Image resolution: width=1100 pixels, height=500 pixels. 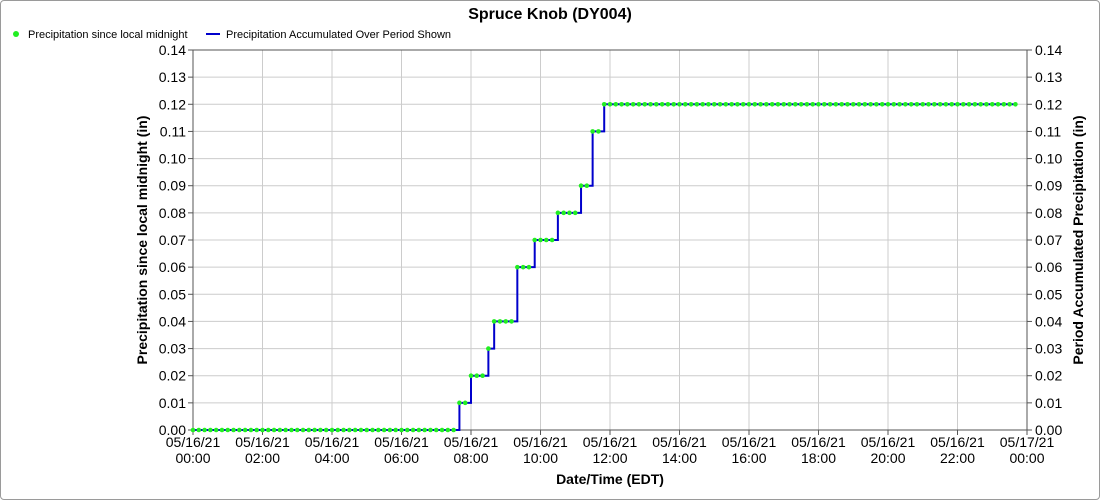 I want to click on x-axis-title: Date/Time (EDT), so click(x=610, y=479).